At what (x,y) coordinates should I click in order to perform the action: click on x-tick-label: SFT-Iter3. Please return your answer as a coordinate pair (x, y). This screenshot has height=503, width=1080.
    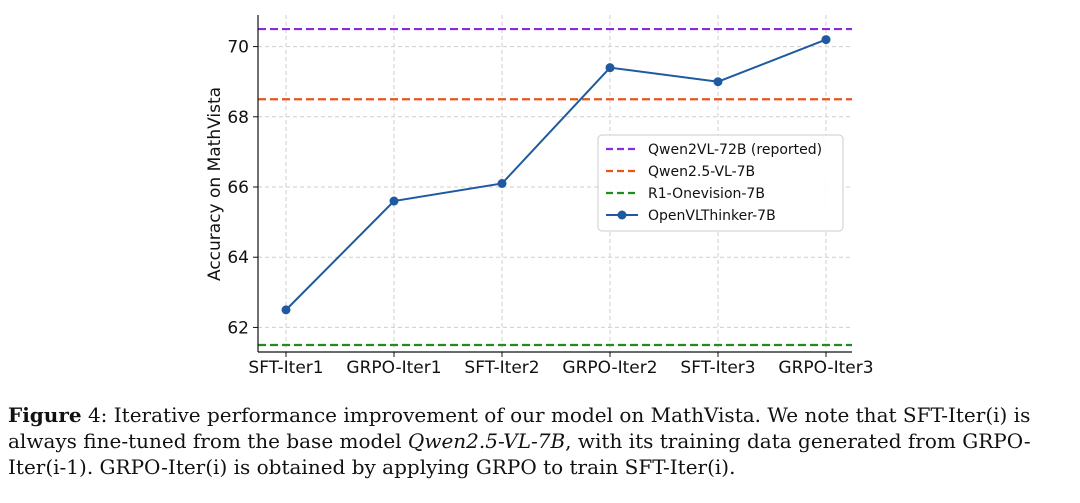
    Looking at the image, I should click on (717, 368).